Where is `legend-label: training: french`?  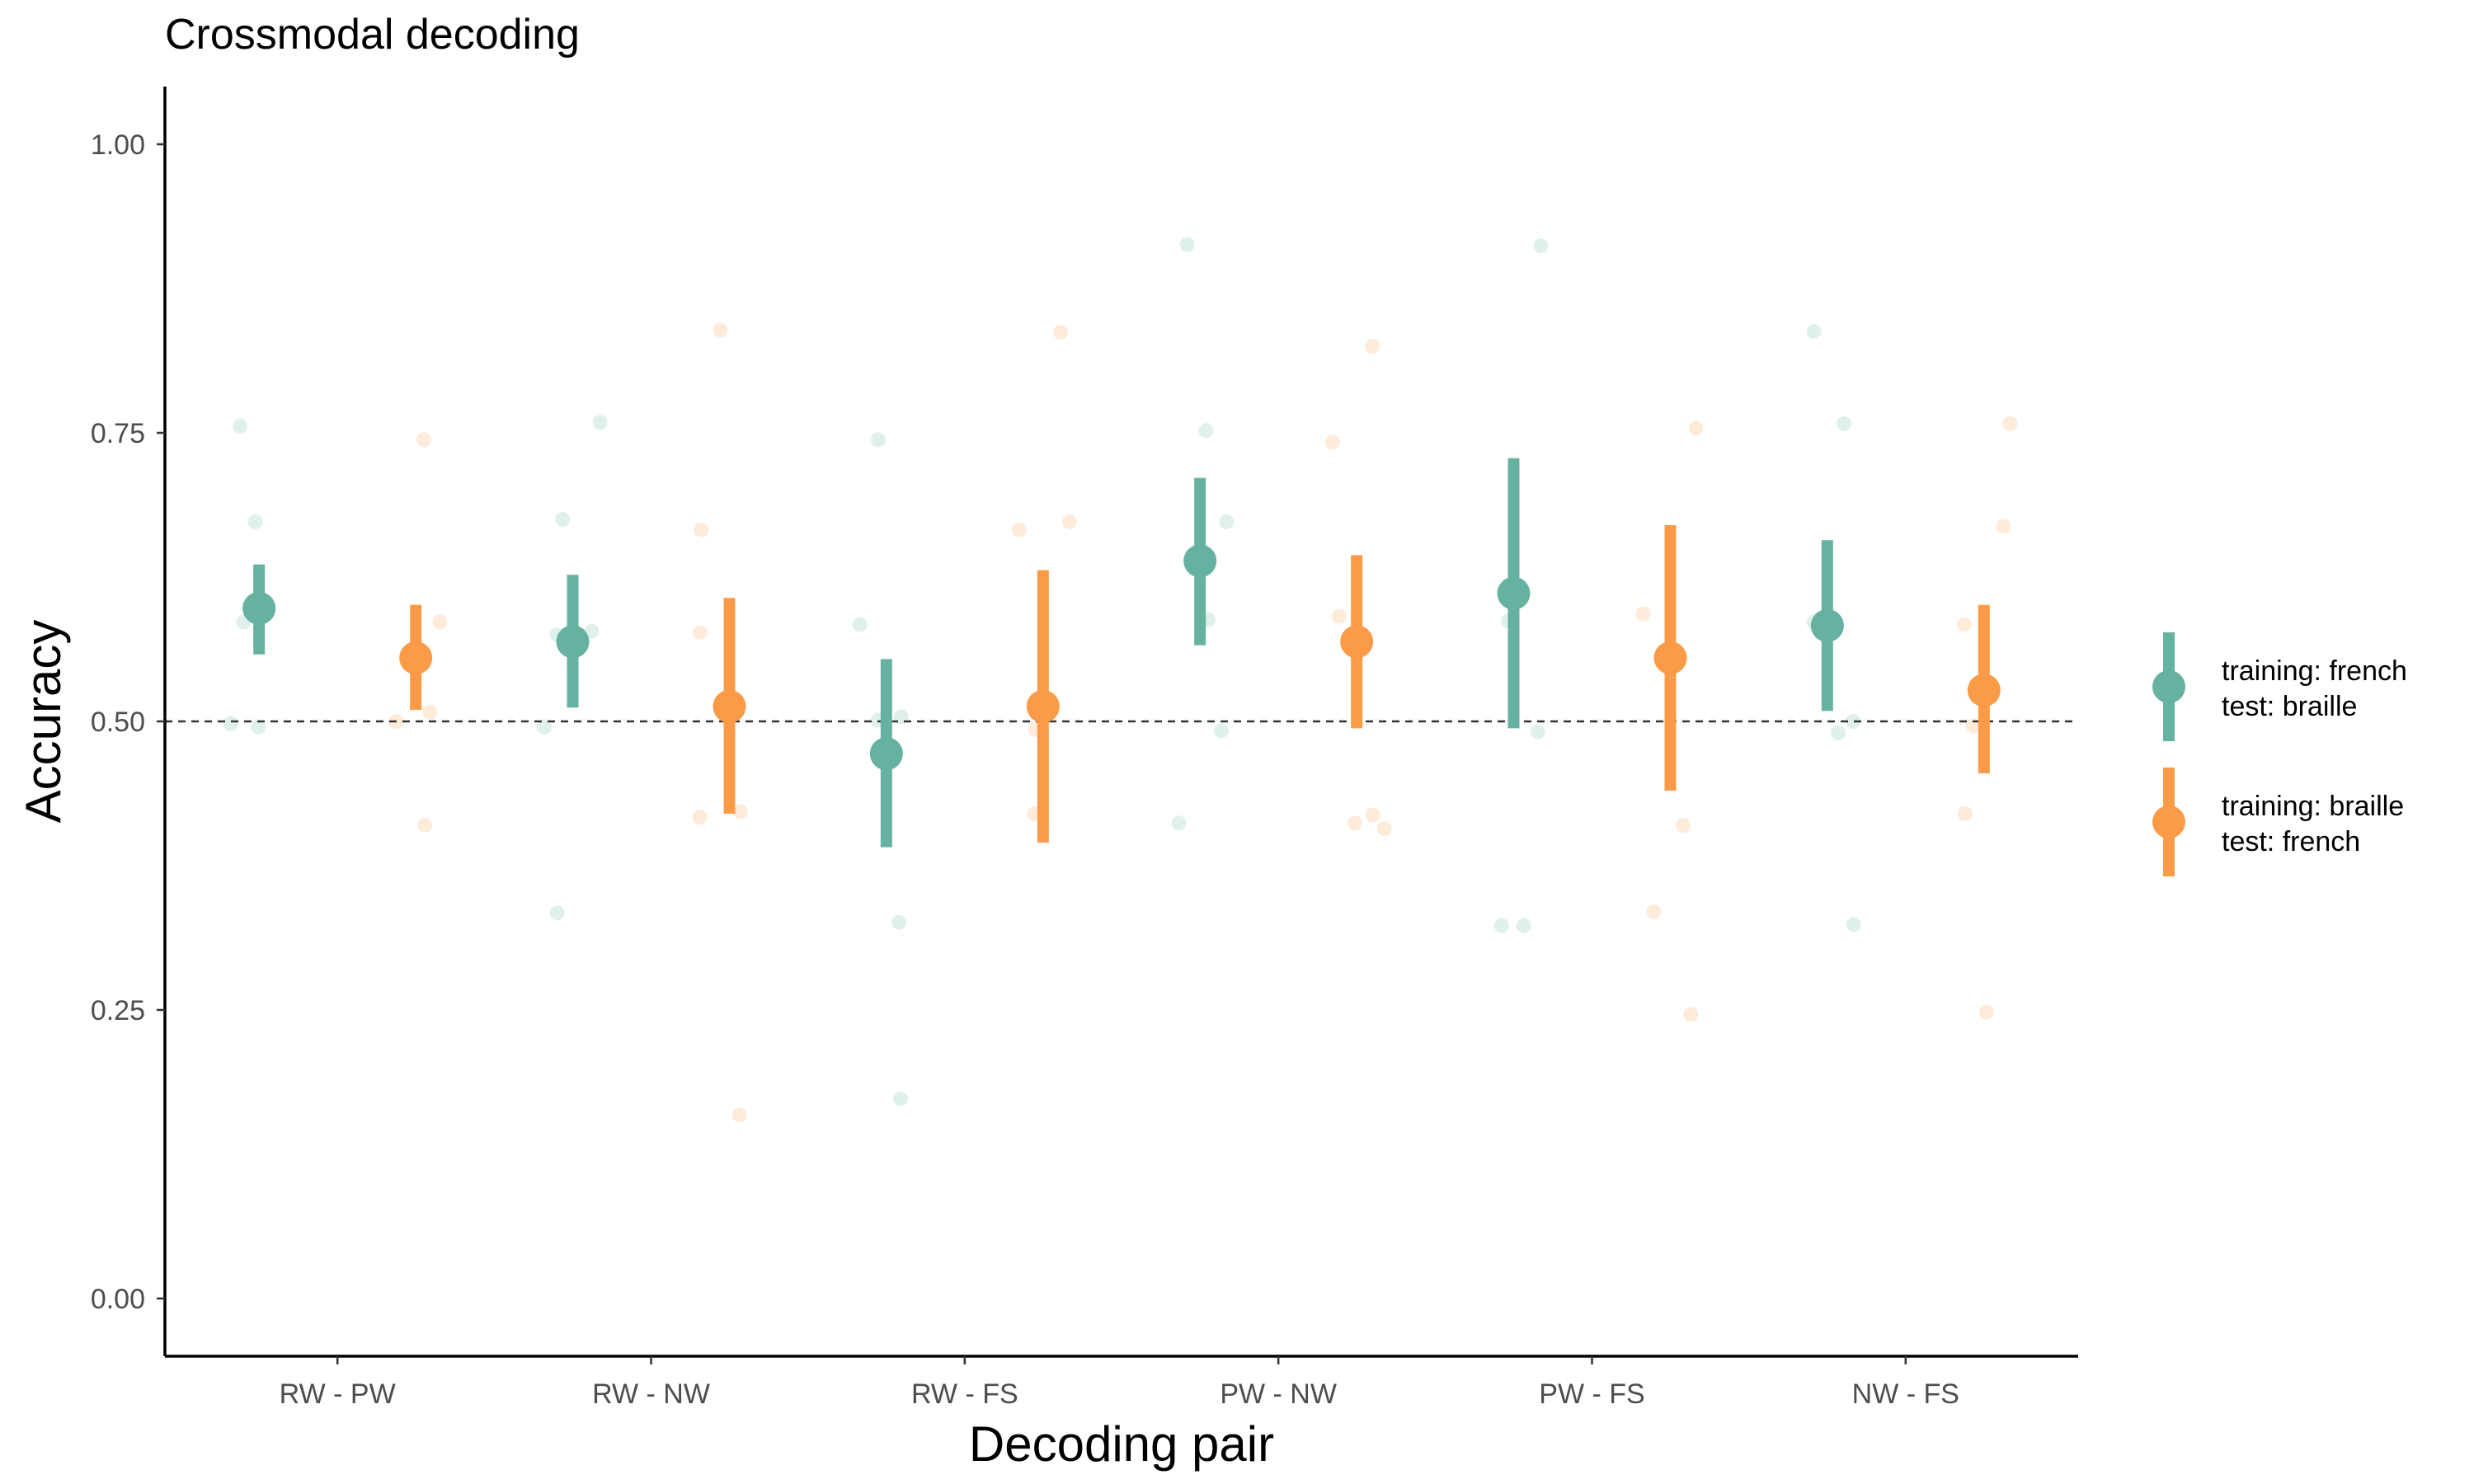 legend-label: training: french is located at coordinates (2314, 671).